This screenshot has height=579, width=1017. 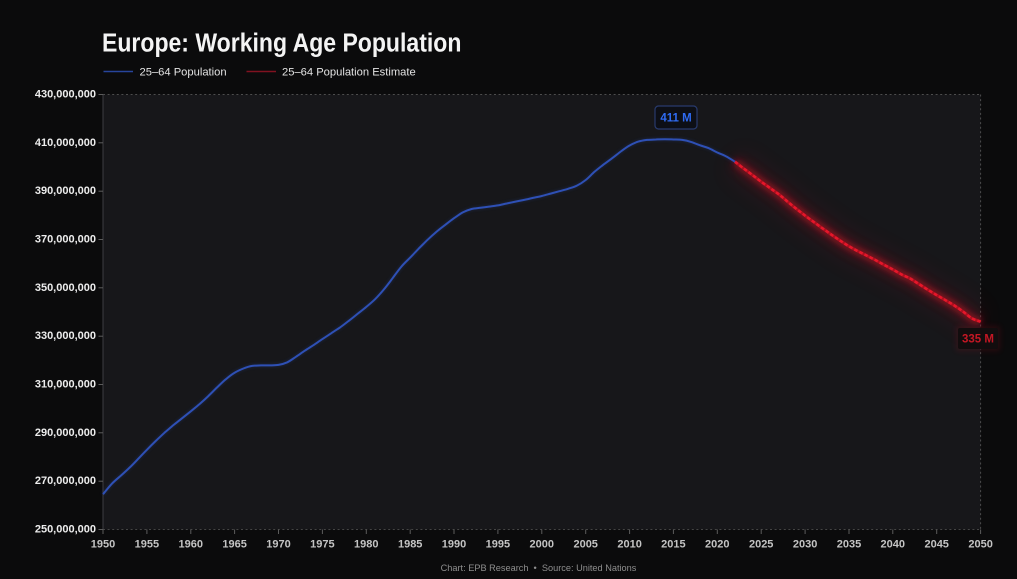 I want to click on svg-text: 1950, so click(x=103, y=545).